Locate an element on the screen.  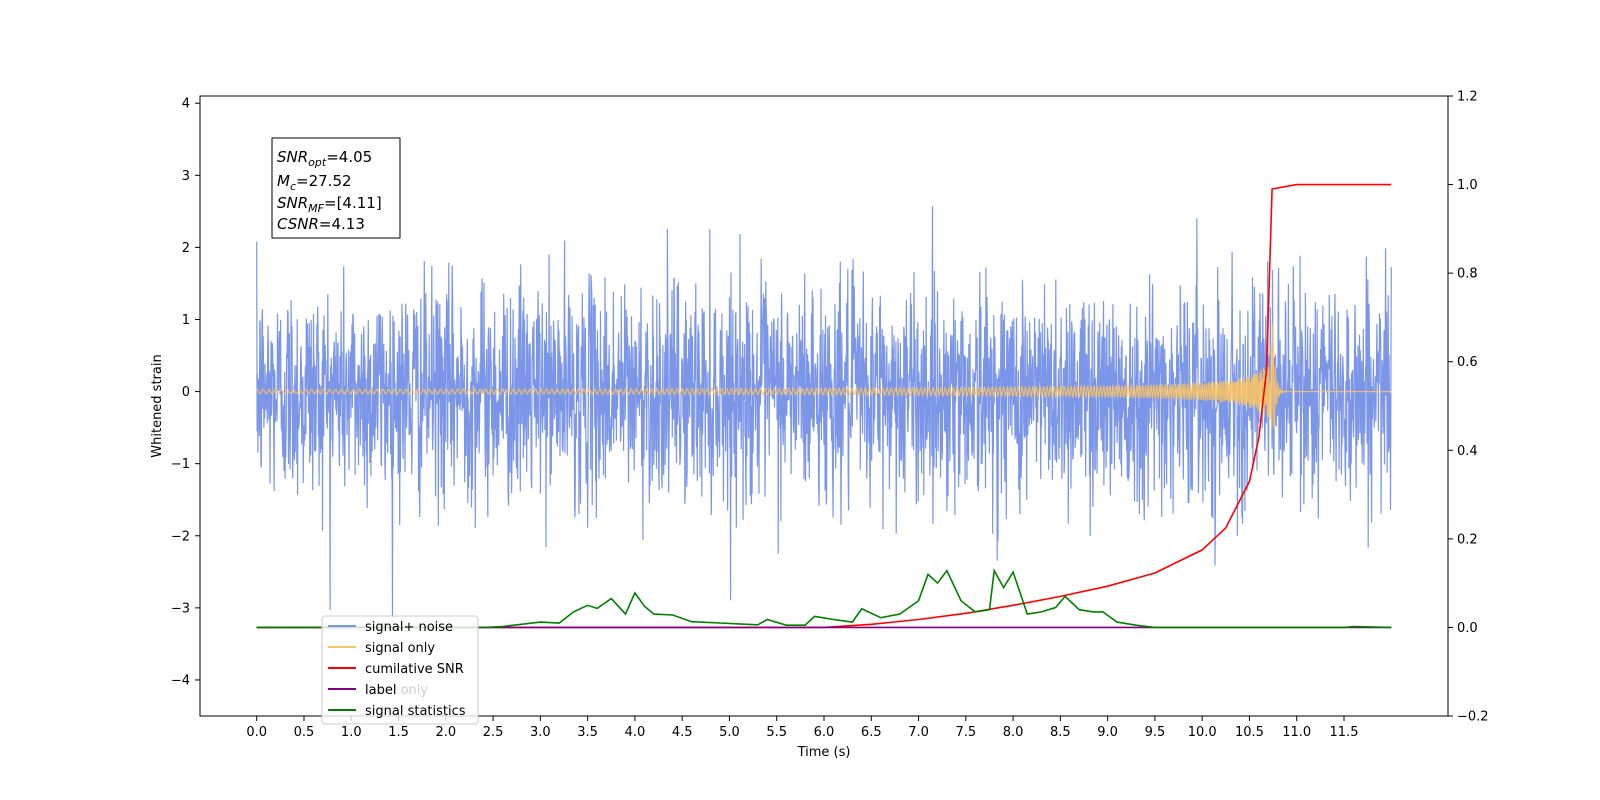
x-tick-label: 6.5 is located at coordinates (871, 732).